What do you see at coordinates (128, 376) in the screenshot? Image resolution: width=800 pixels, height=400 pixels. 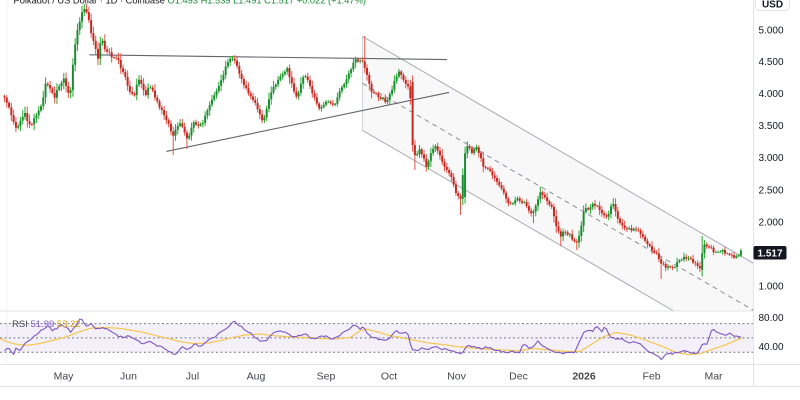 I see `svg-text: Jun` at bounding box center [128, 376].